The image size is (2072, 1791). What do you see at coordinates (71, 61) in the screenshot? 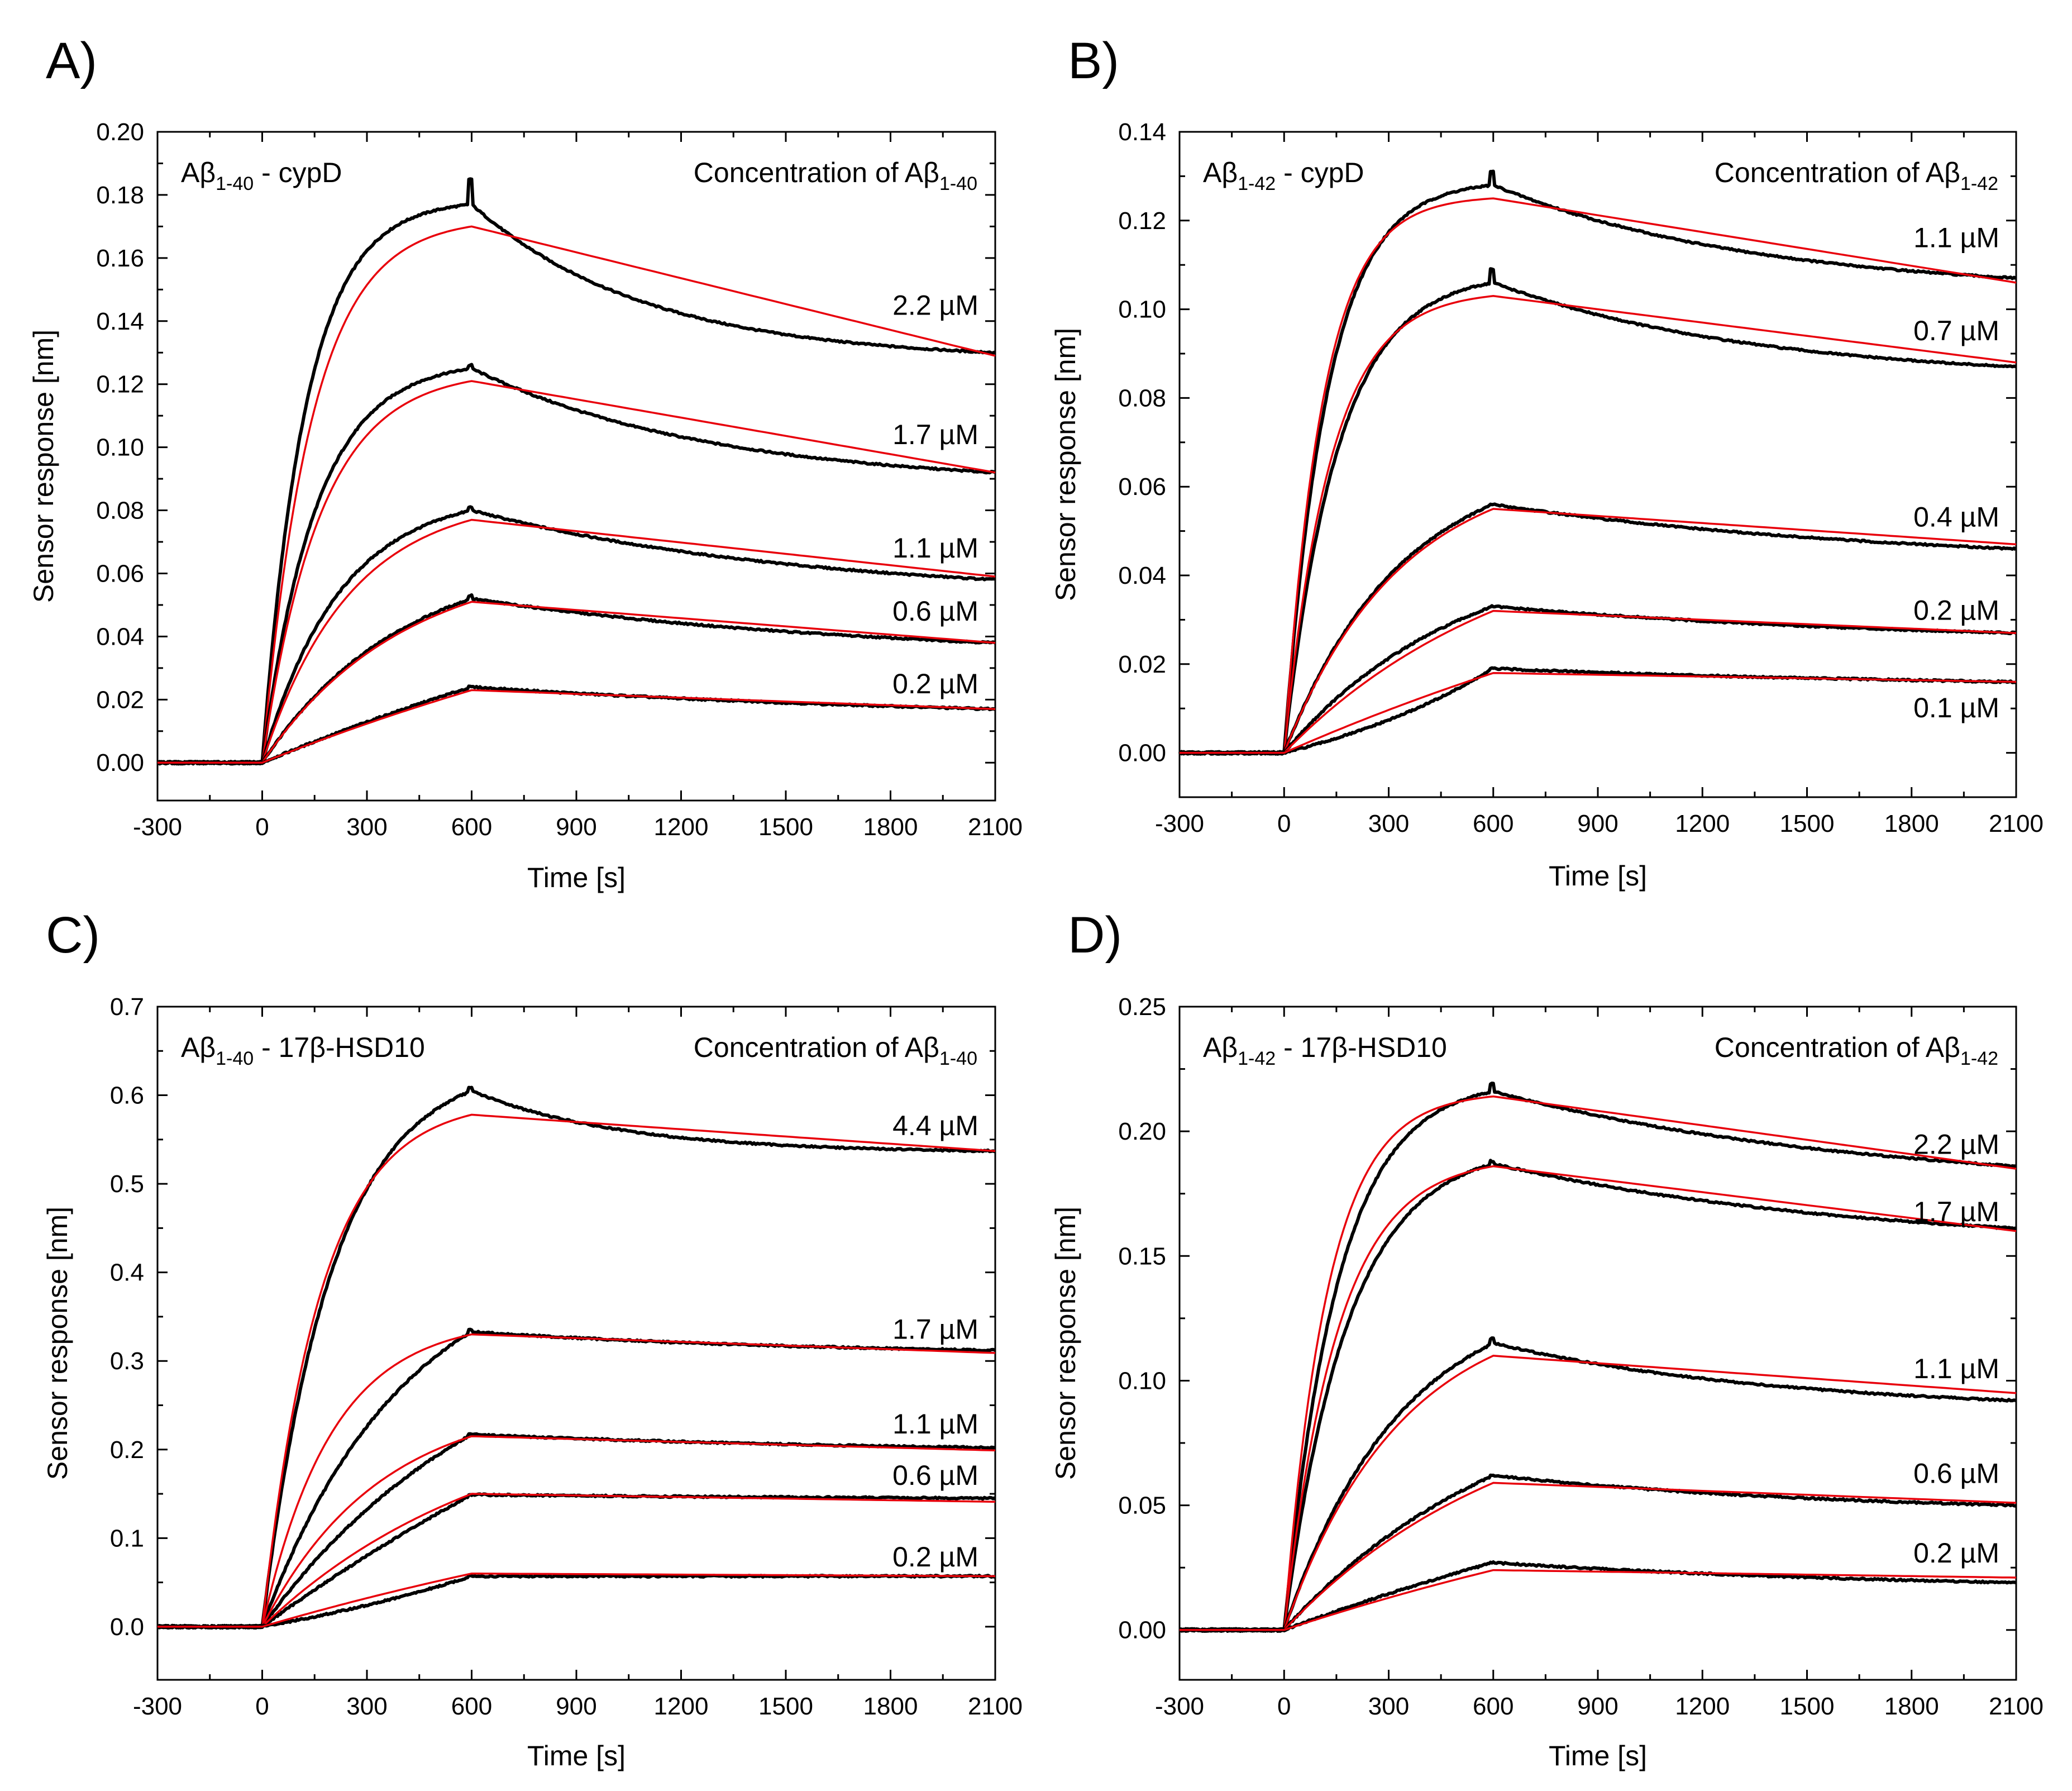
I see `panel-letter: A)` at bounding box center [71, 61].